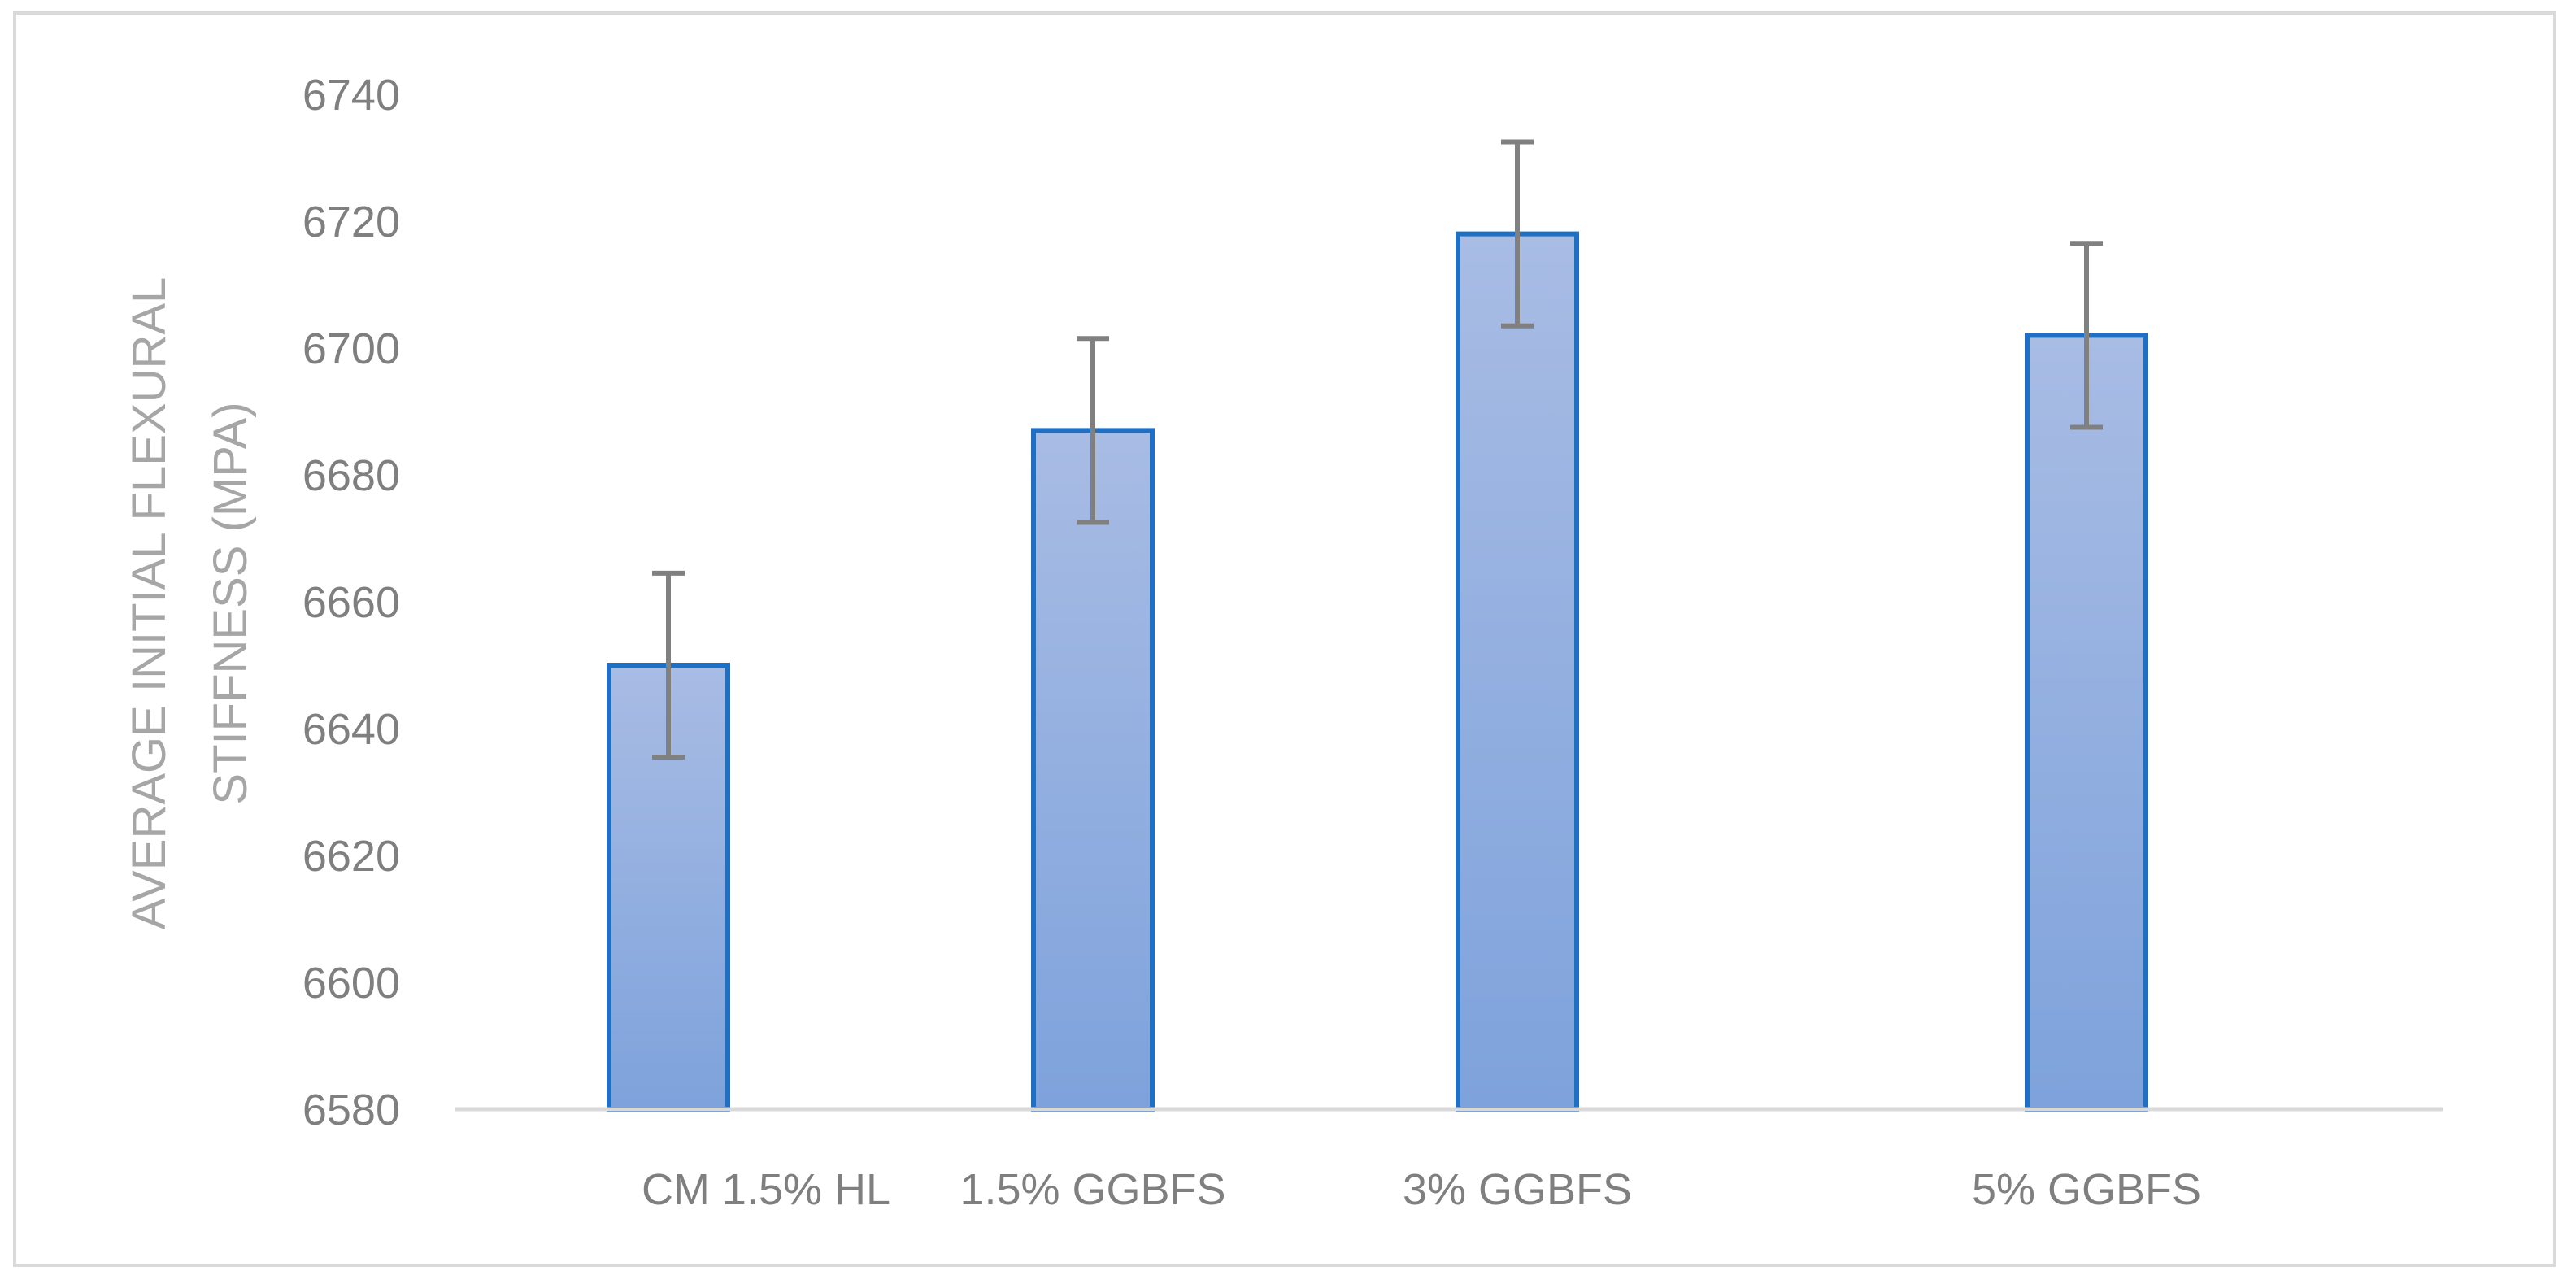  Describe the element at coordinates (351, 1110) in the screenshot. I see `y-tick-label: 6580` at that location.